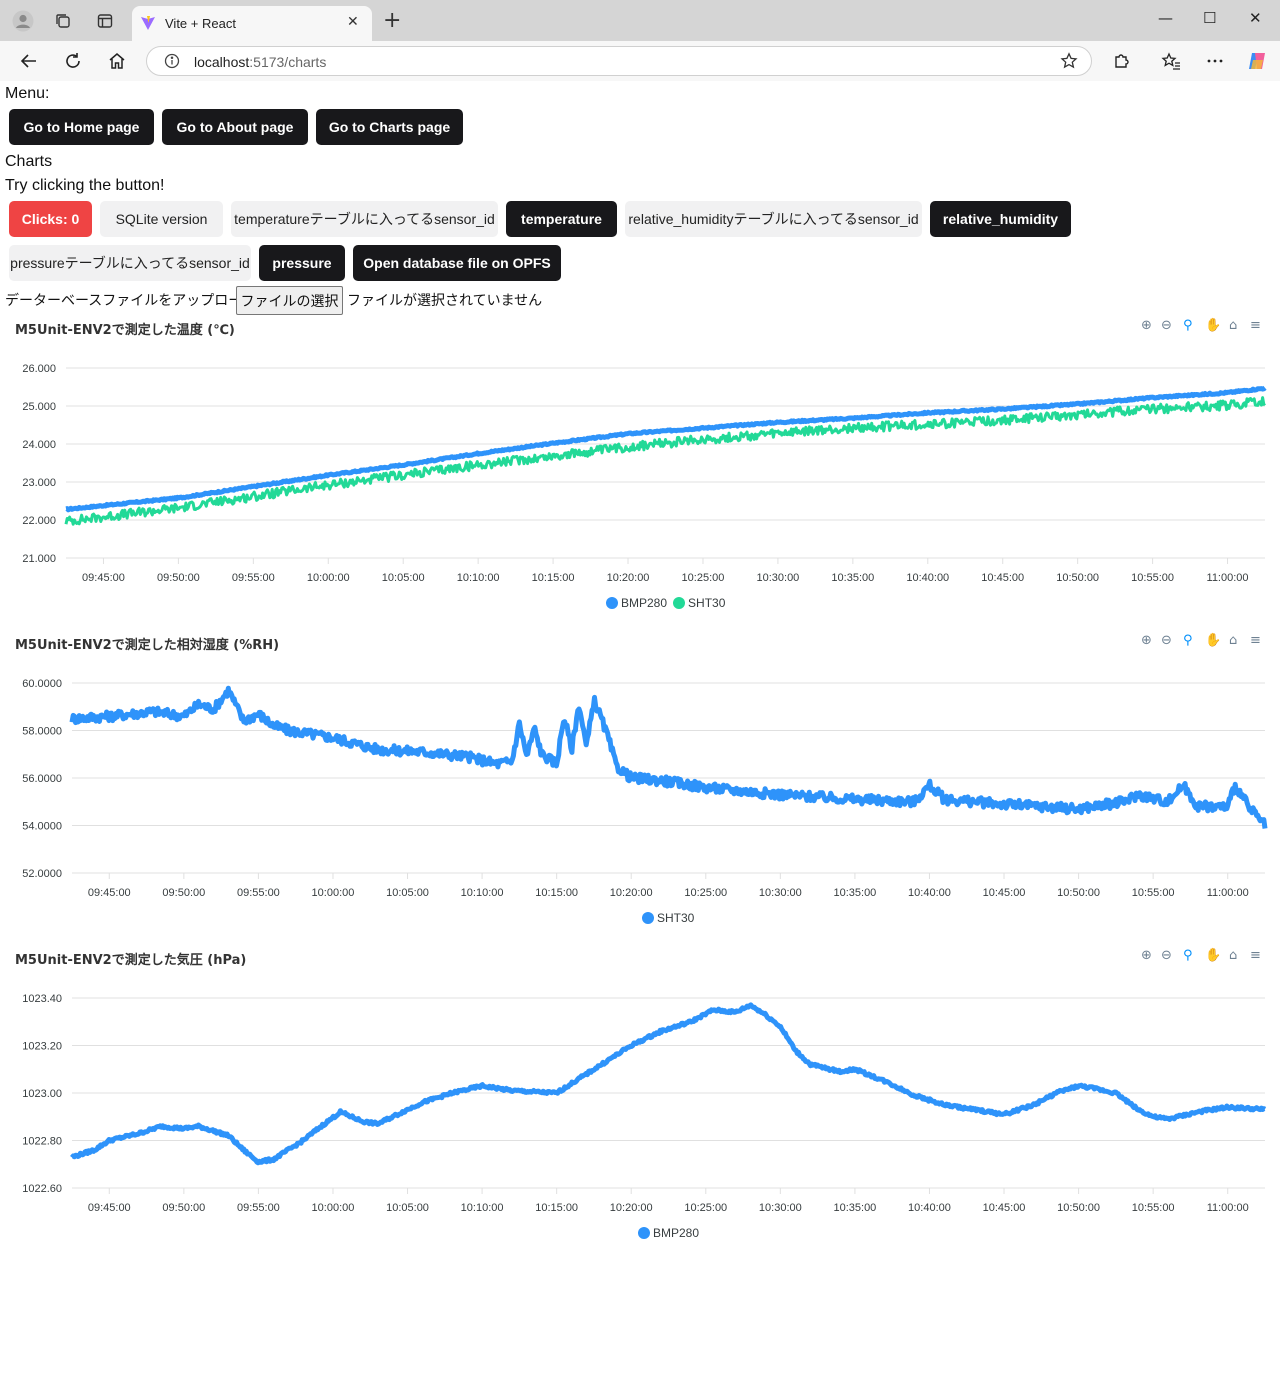  Describe the element at coordinates (392, 20) in the screenshot. I see `new-tab-icon: +` at that location.